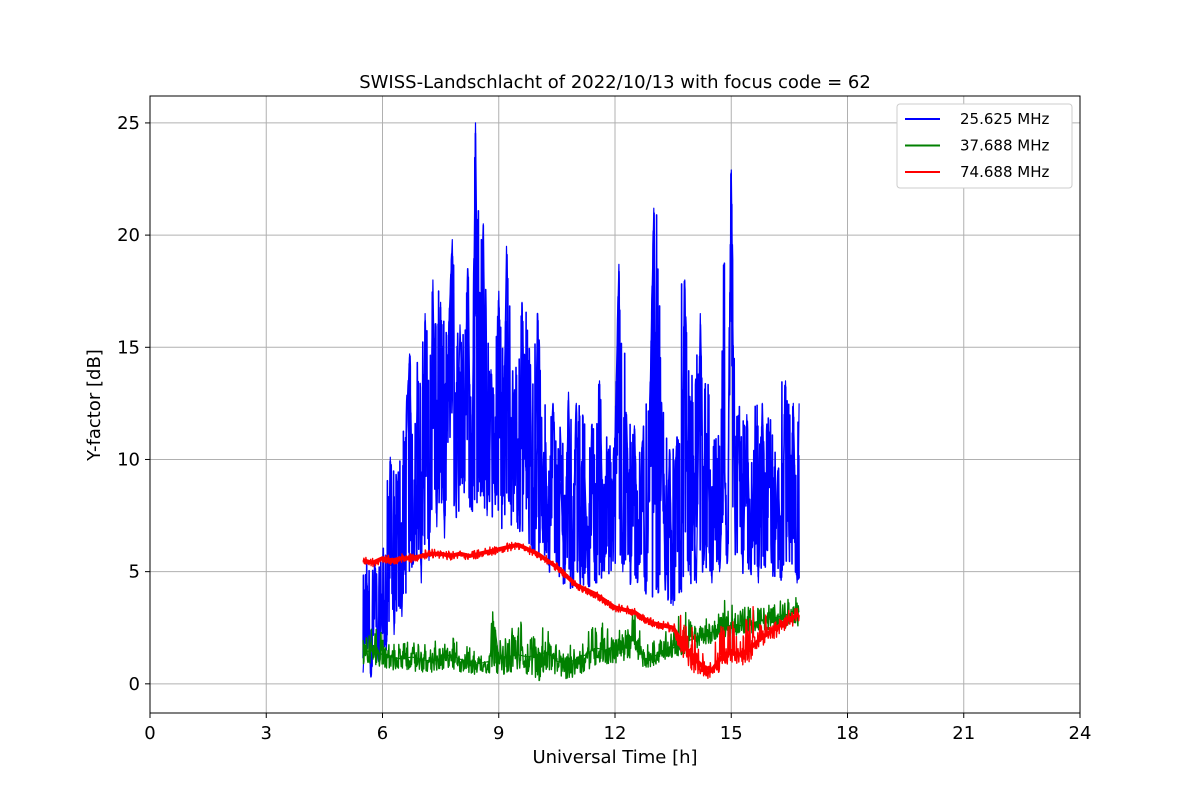  Describe the element at coordinates (134, 684) in the screenshot. I see `y-tick-label: 0` at that location.